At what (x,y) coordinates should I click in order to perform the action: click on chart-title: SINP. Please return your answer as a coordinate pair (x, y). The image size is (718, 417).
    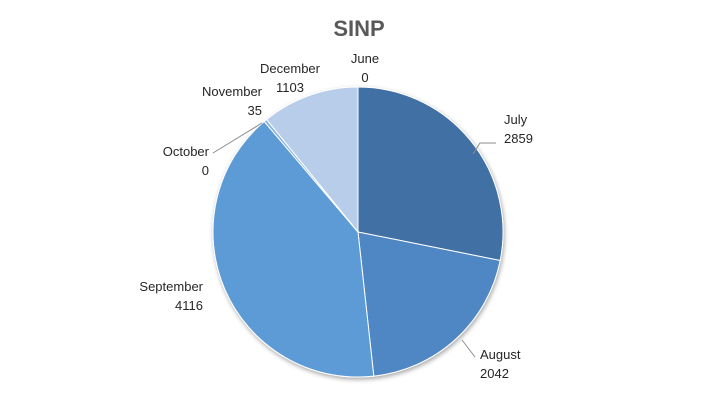
    Looking at the image, I should click on (358, 28).